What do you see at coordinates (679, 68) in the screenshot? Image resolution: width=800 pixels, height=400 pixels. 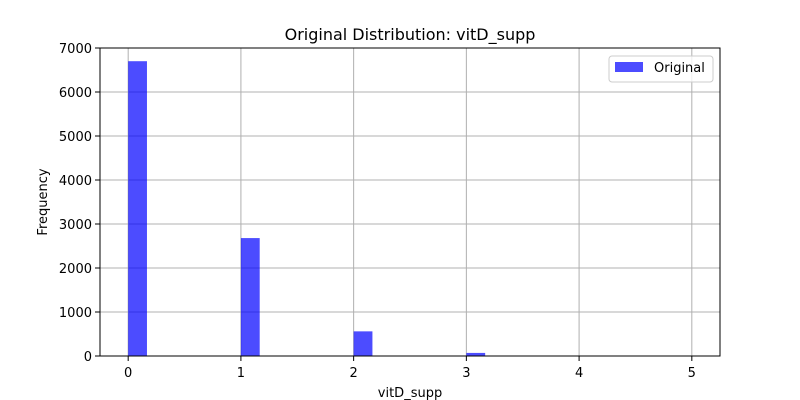 I see `legend-entry-original: Original` at bounding box center [679, 68].